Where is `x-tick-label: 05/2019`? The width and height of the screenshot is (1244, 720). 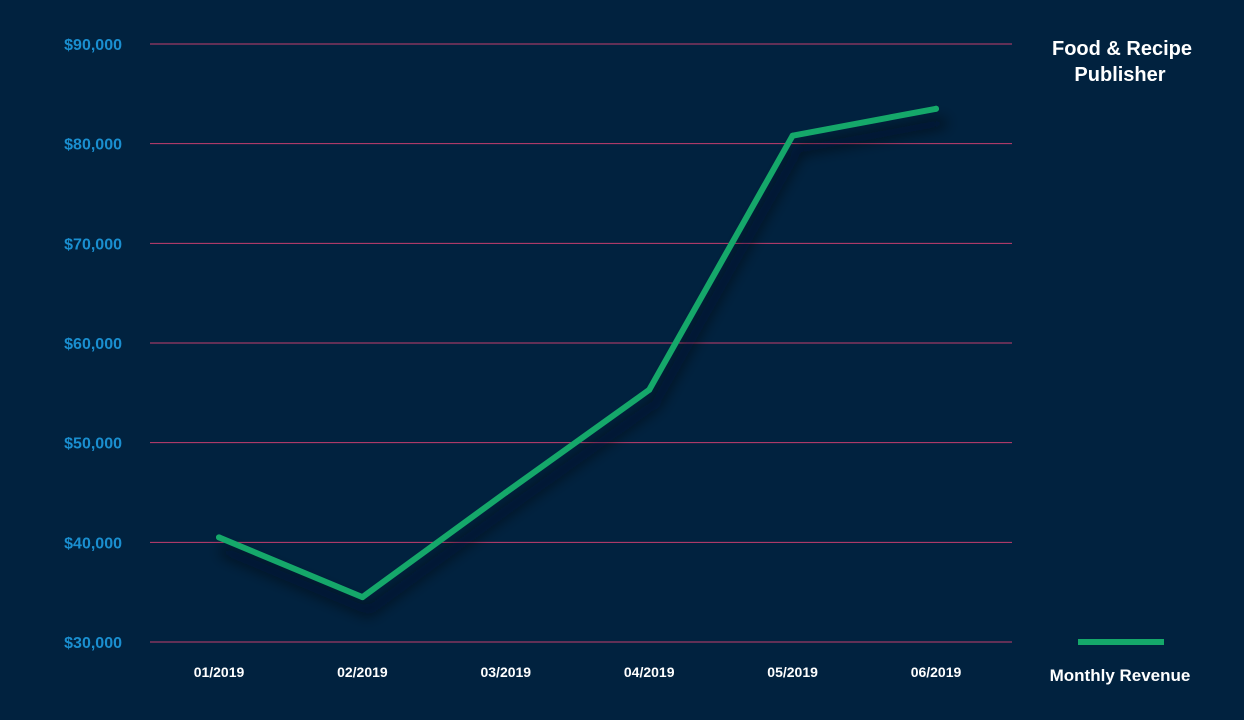
x-tick-label: 05/2019 is located at coordinates (792, 672).